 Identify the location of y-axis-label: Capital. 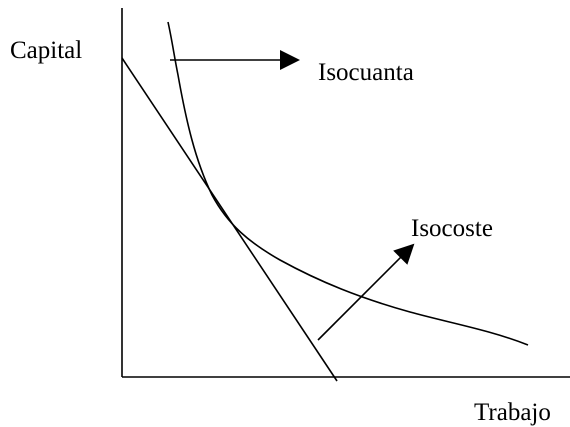
(46, 50).